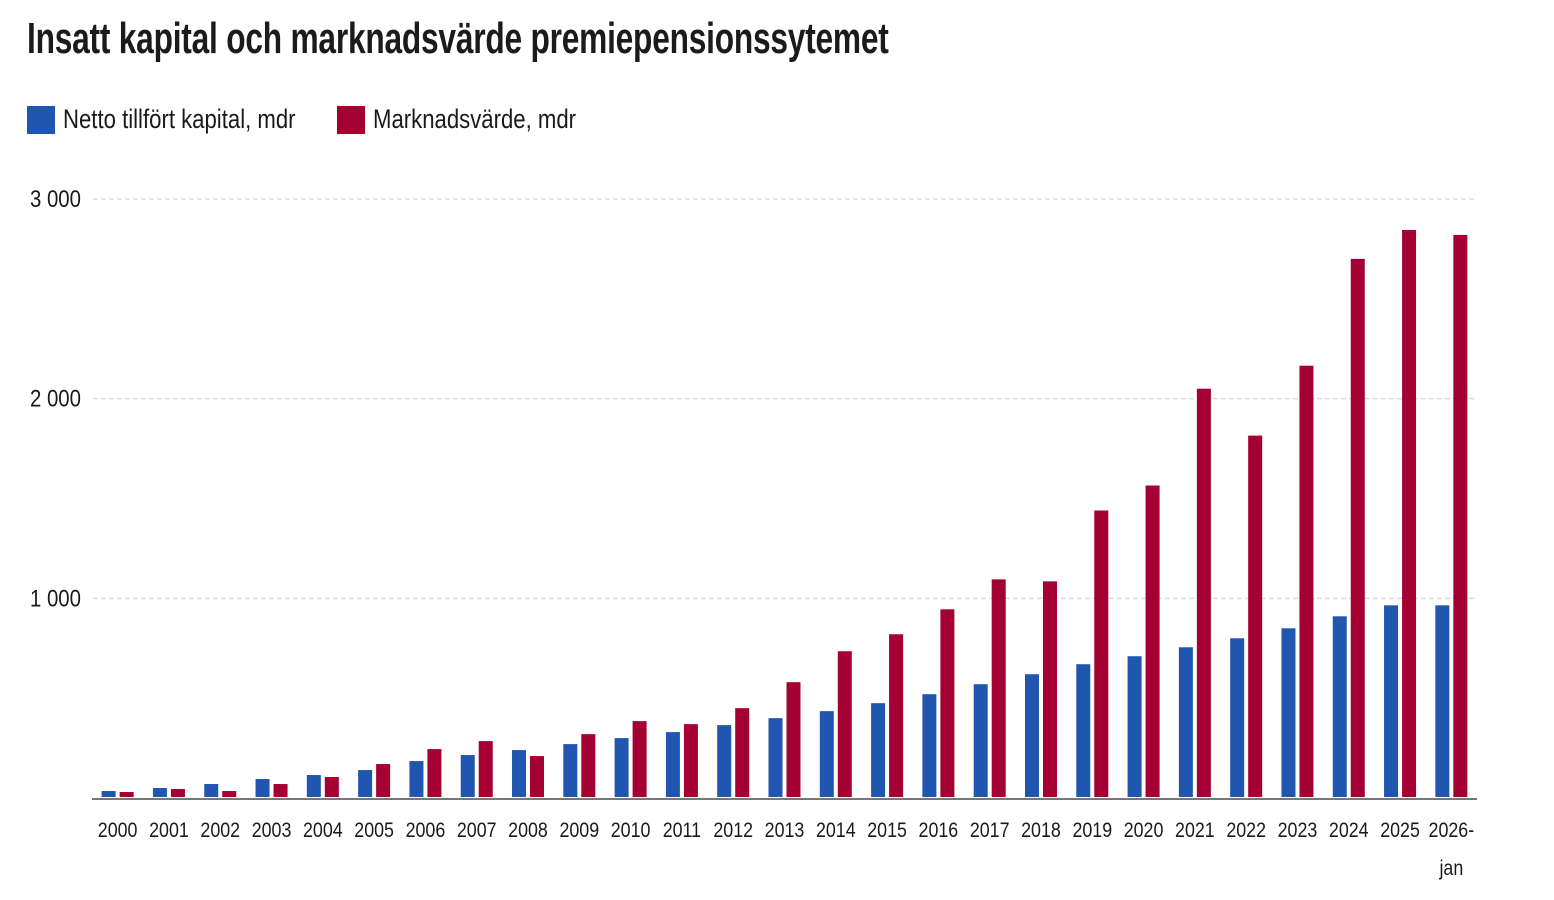 The width and height of the screenshot is (1554, 900). I want to click on bar-marknadsvarde-2013, so click(793, 739).